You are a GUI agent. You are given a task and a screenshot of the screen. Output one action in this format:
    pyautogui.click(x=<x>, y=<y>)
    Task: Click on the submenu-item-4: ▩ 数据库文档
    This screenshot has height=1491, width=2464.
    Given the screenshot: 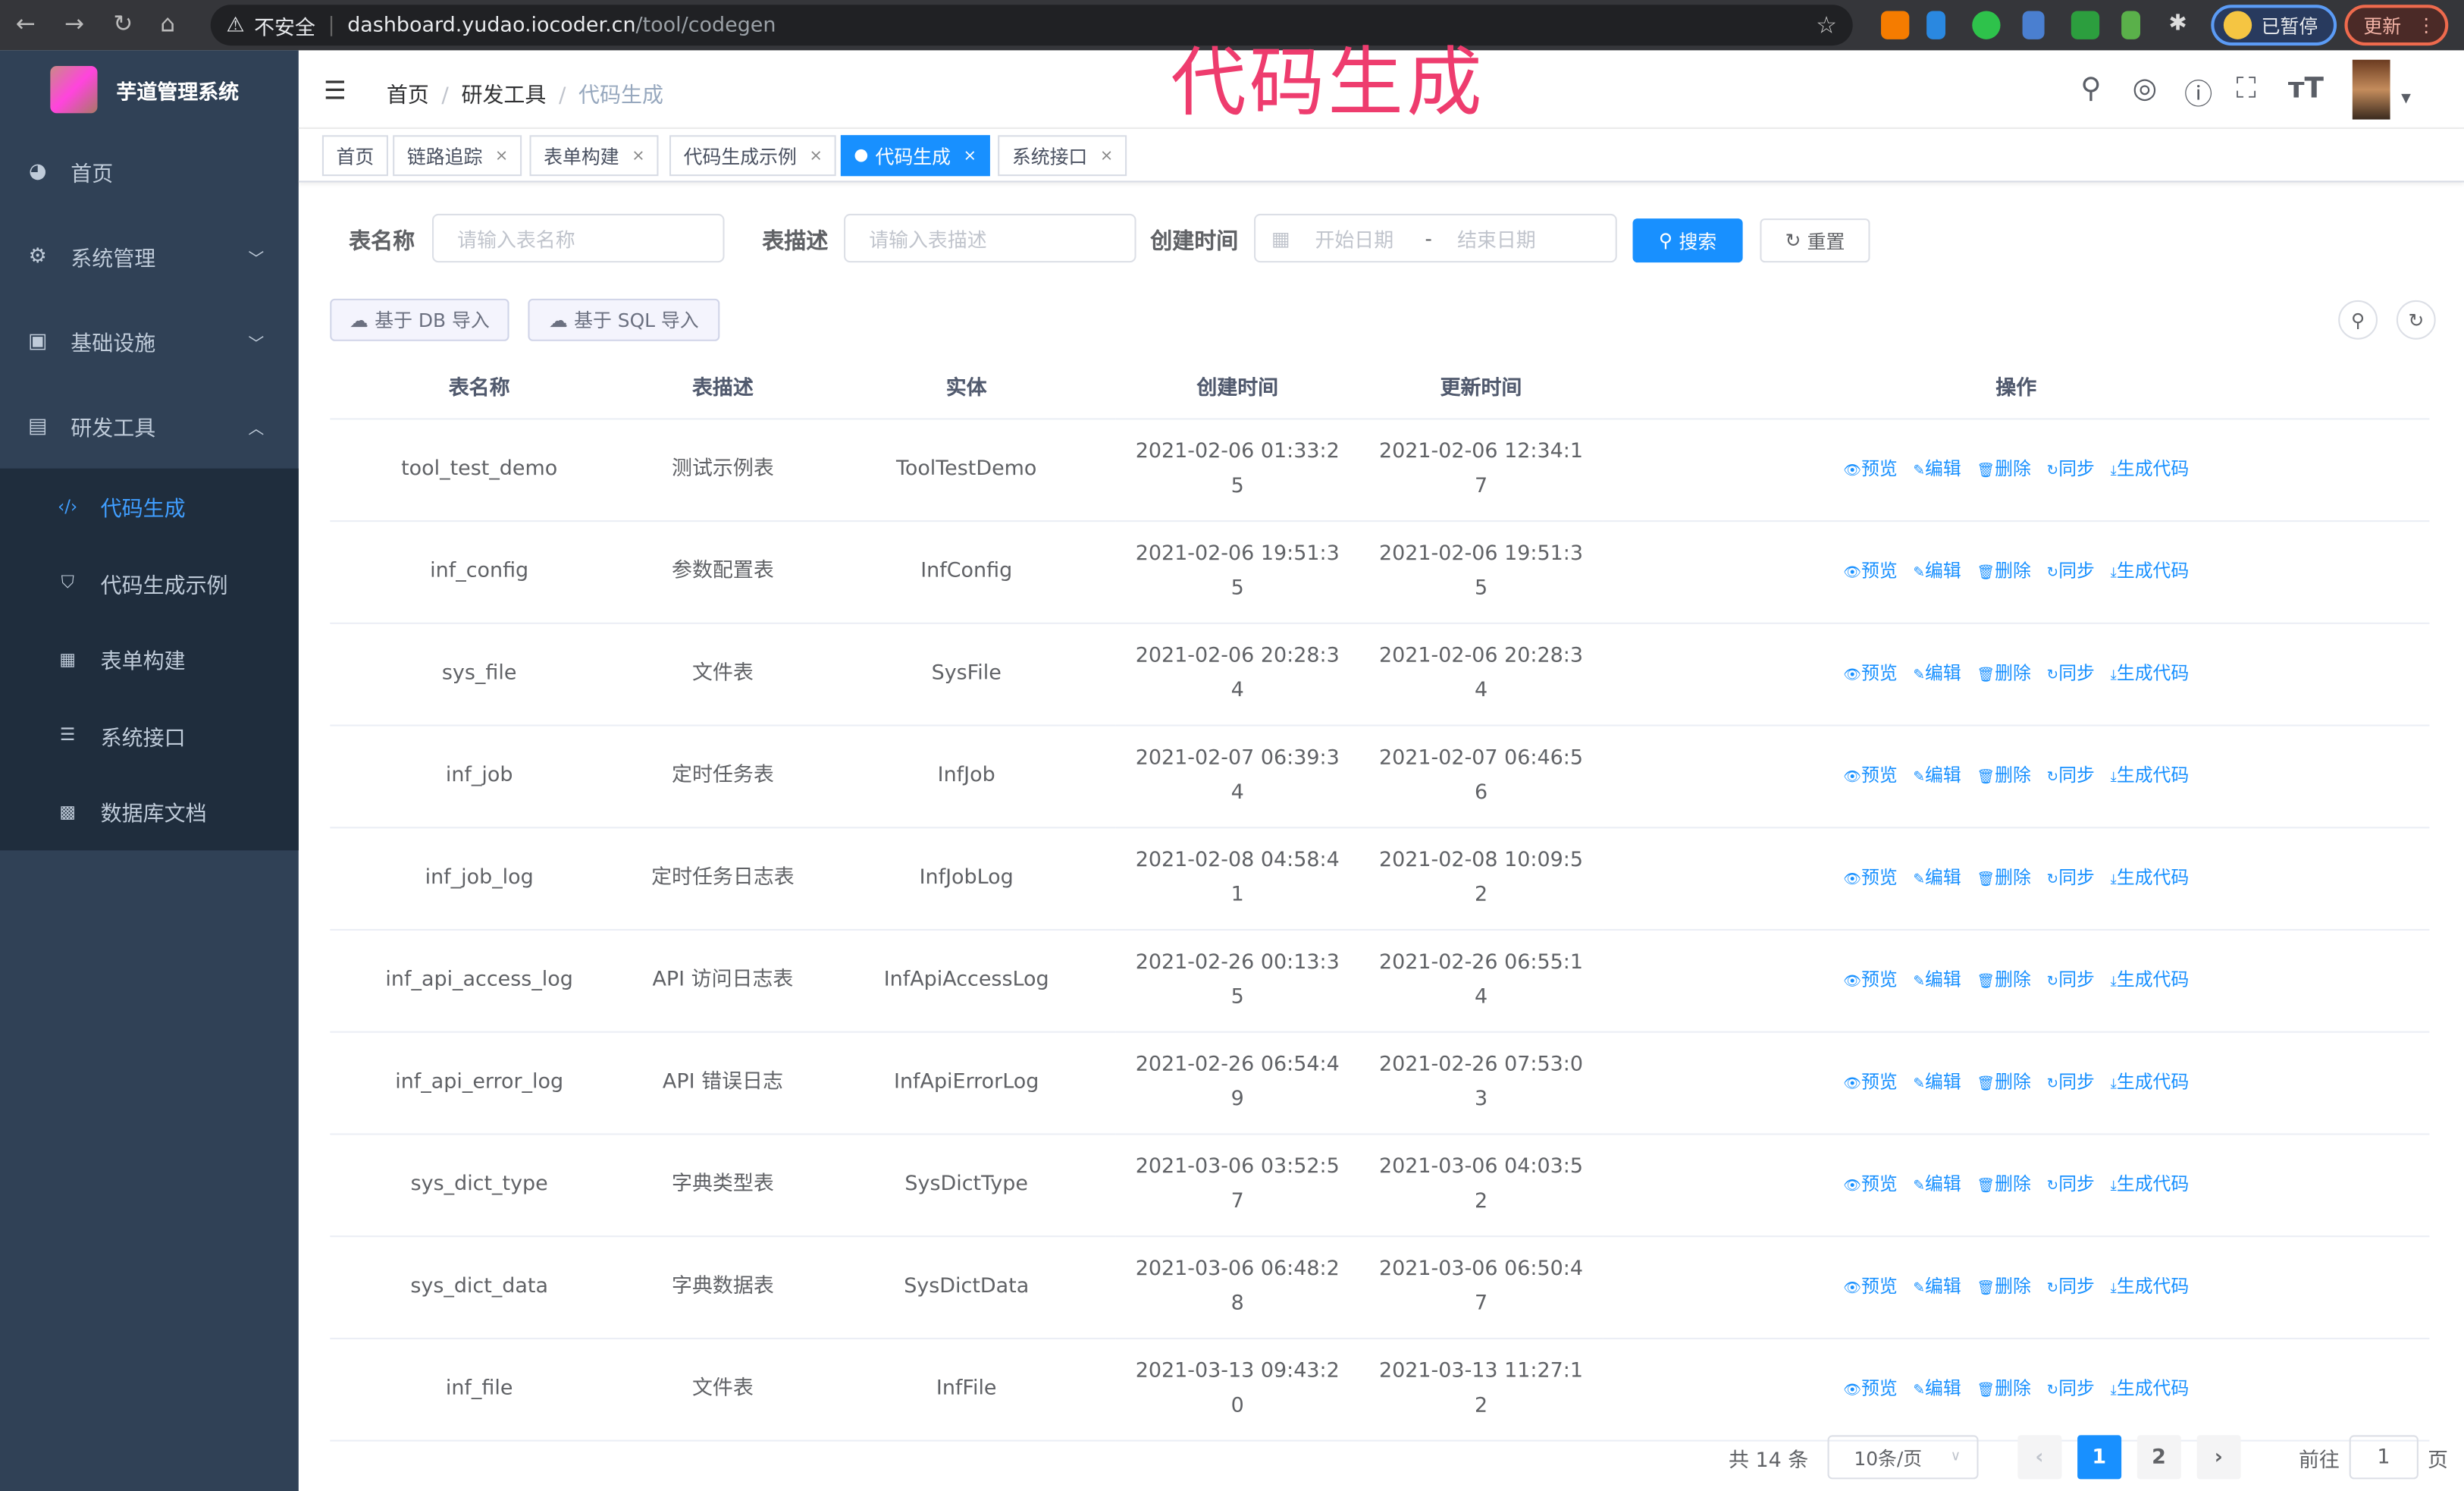 What is the action you would take?
    pyautogui.click(x=150, y=812)
    